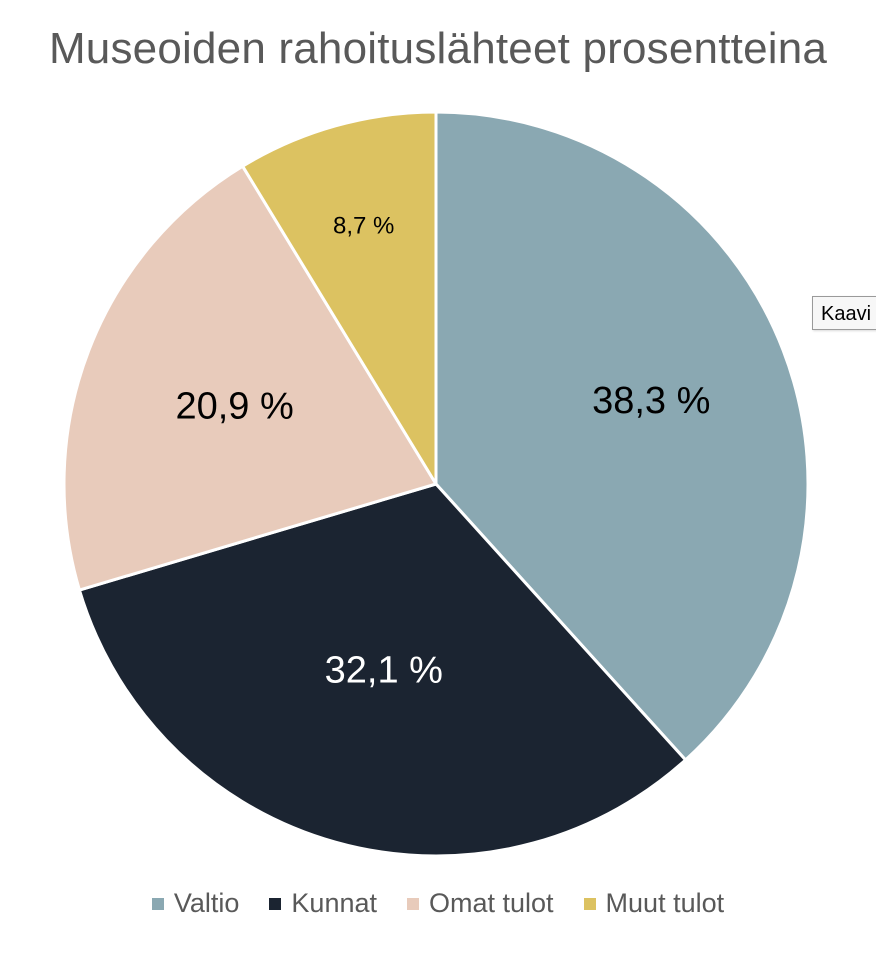  What do you see at coordinates (651, 401) in the screenshot?
I see `data-label-valtio: 38,3 %` at bounding box center [651, 401].